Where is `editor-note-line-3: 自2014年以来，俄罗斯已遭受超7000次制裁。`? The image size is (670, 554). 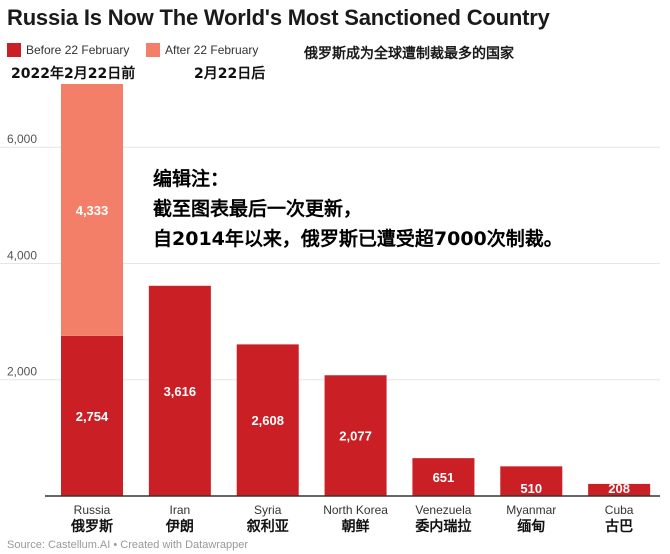 editor-note-line-3: 自2014年以来，俄罗斯已遭受超7000次制裁。 is located at coordinates (358, 239).